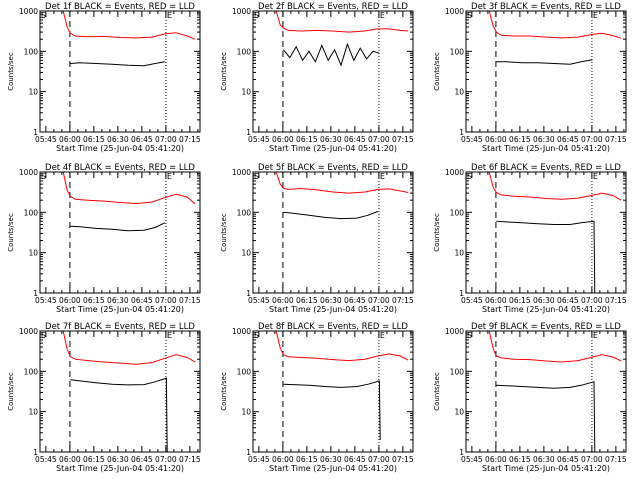 Image resolution: width=640 pixels, height=480 pixels. Describe the element at coordinates (546, 327) in the screenshot. I see `panel-title: Det 9f BLACK = Events, RED = LLD` at that location.